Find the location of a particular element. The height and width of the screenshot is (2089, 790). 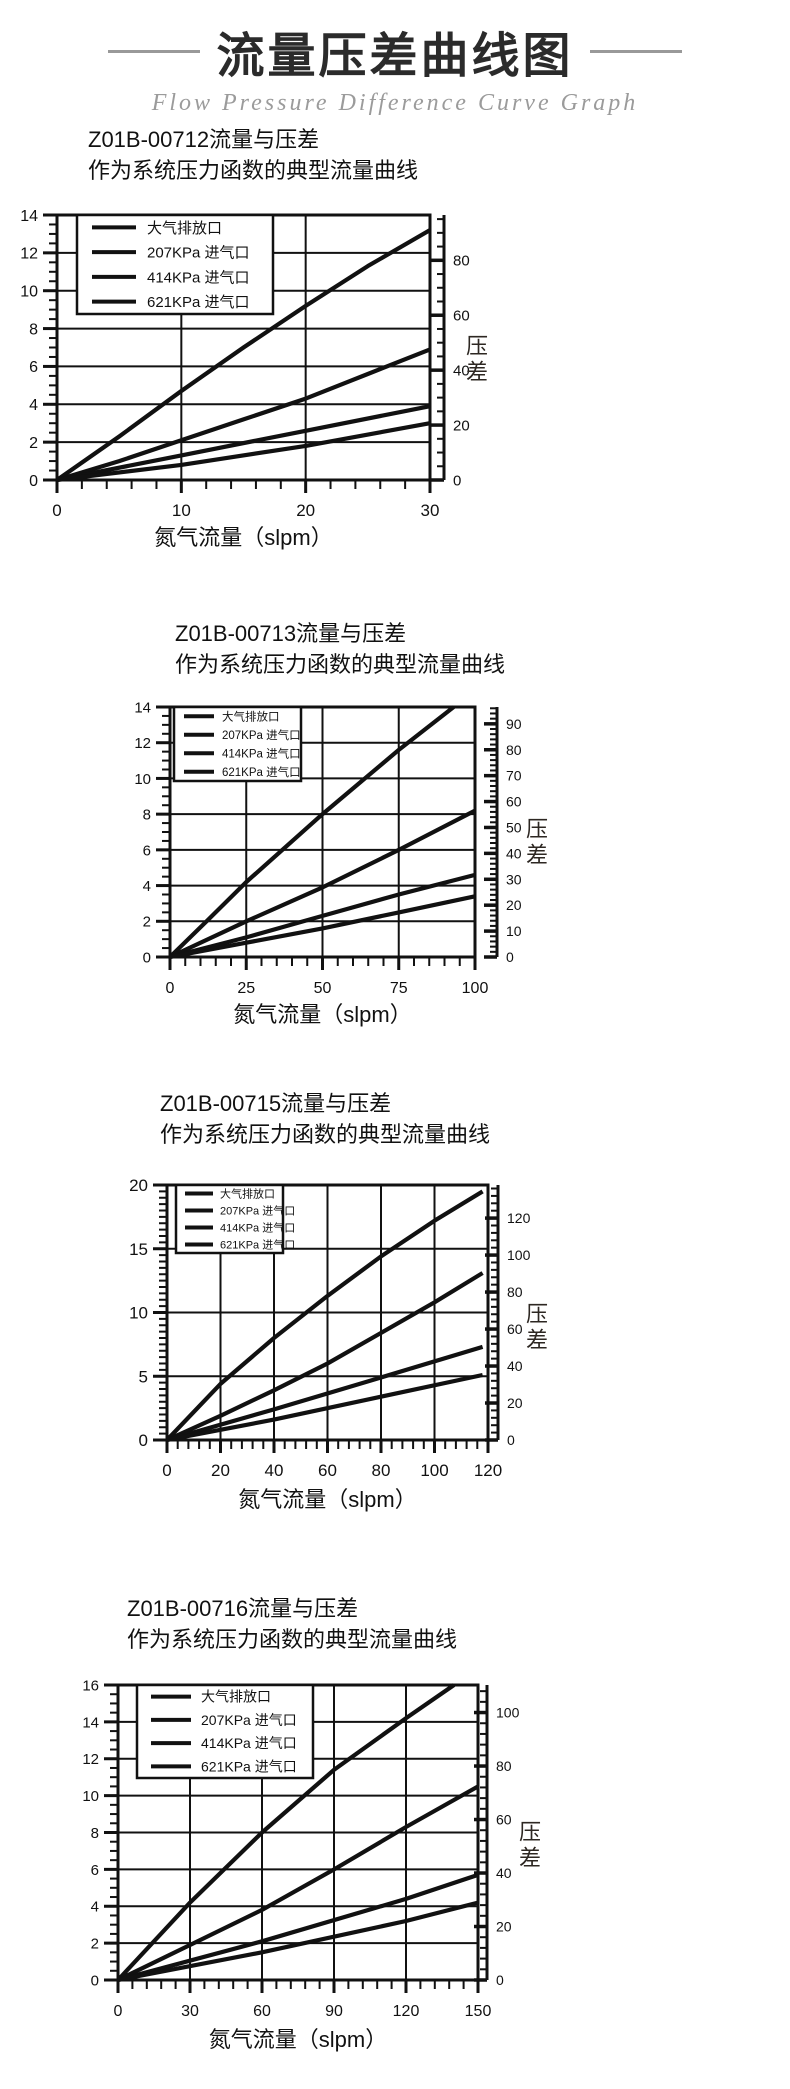

chart-1-legend: 大气排放口 207KPa 进气口 414KPa 进气口 621KPa 进气口 is located at coordinates (175, 264).